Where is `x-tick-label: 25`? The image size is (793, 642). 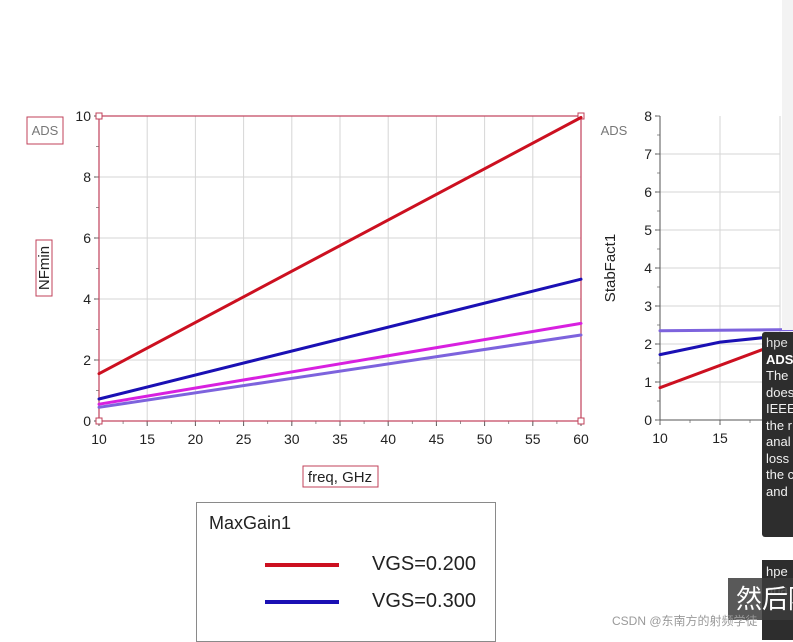 x-tick-label: 25 is located at coordinates (244, 439).